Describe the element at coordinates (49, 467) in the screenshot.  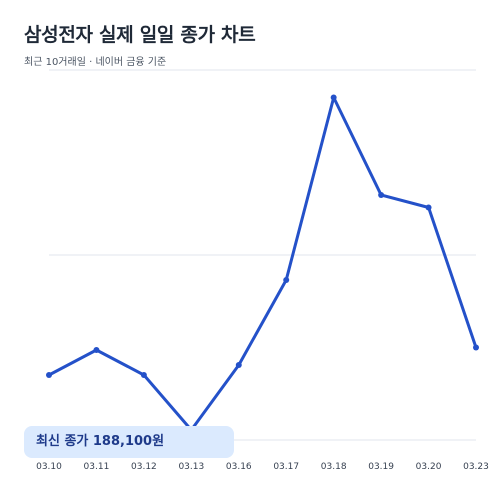
I see `x-tick-label: 03.10` at that location.